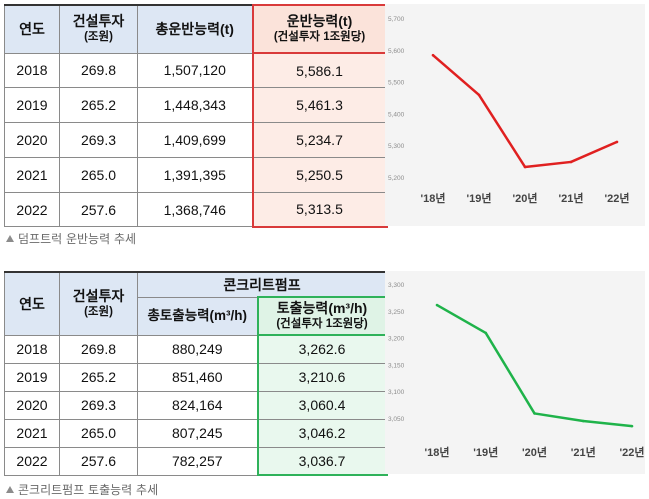  I want to click on table-row: 2019 265.2 1,448,343 5,461.3, so click(196, 105).